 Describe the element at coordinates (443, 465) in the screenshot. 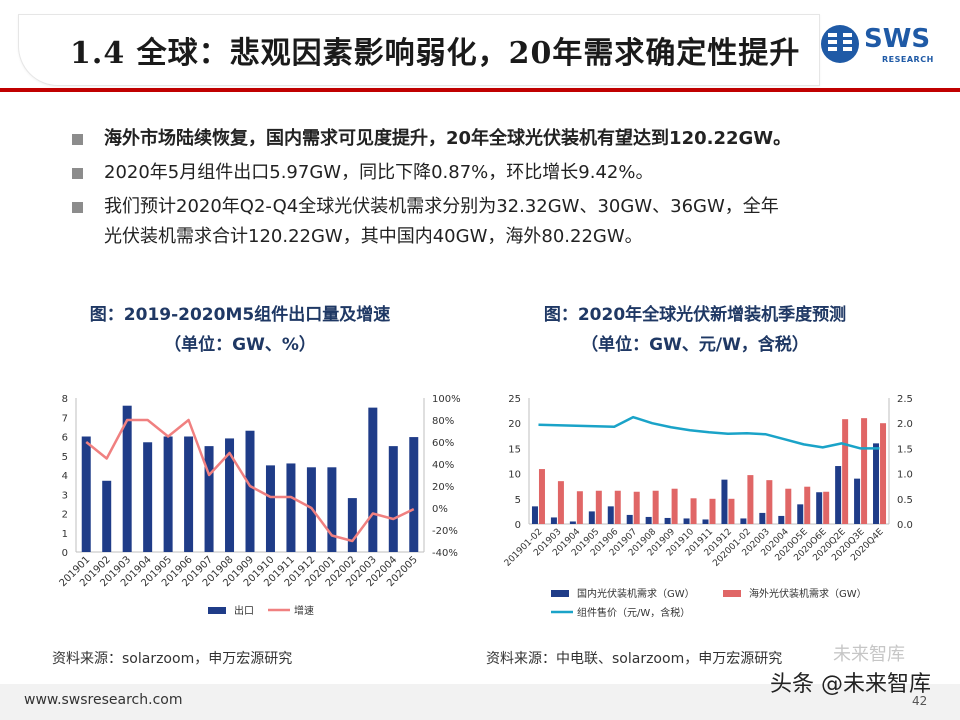

I see `y-right-tick-label: 40%` at that location.